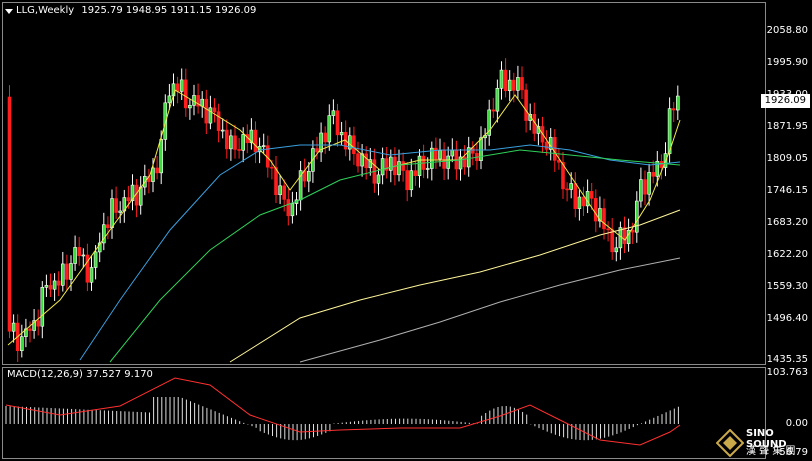 The width and height of the screenshot is (812, 461). Describe the element at coordinates (236, 10) in the screenshot. I see `close-value: 1926.09` at that location.